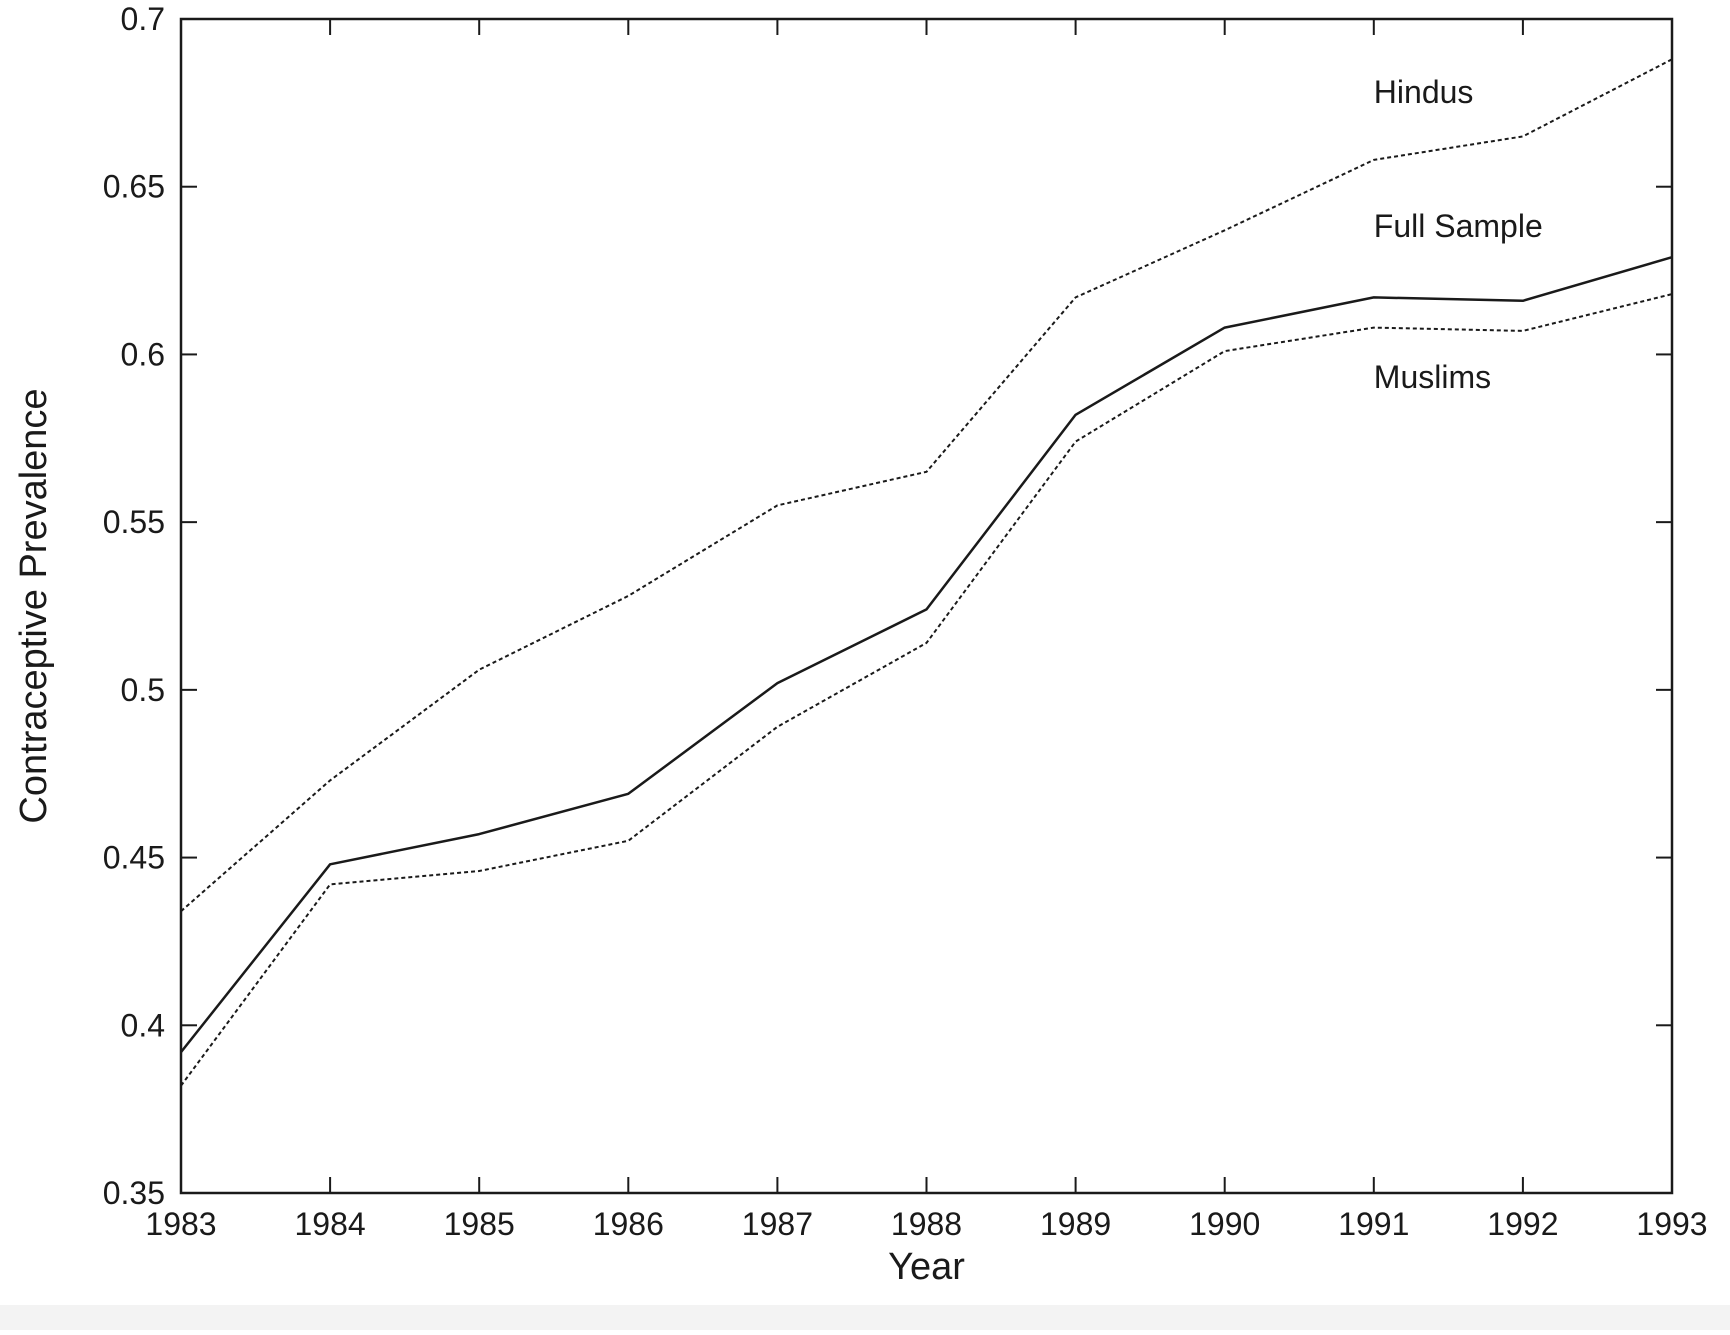 This screenshot has width=1730, height=1335. I want to click on x-tick-label: 1983, so click(180, 1224).